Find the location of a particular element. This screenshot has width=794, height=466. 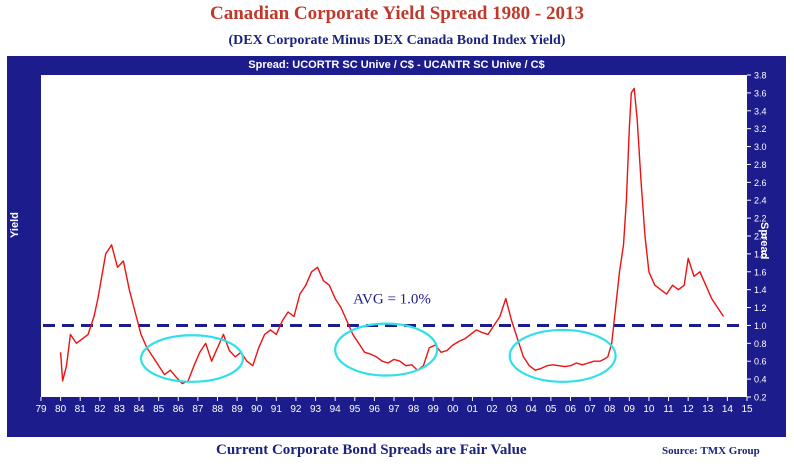

y-tick-label-1.2: 1.2 is located at coordinates (760, 308).